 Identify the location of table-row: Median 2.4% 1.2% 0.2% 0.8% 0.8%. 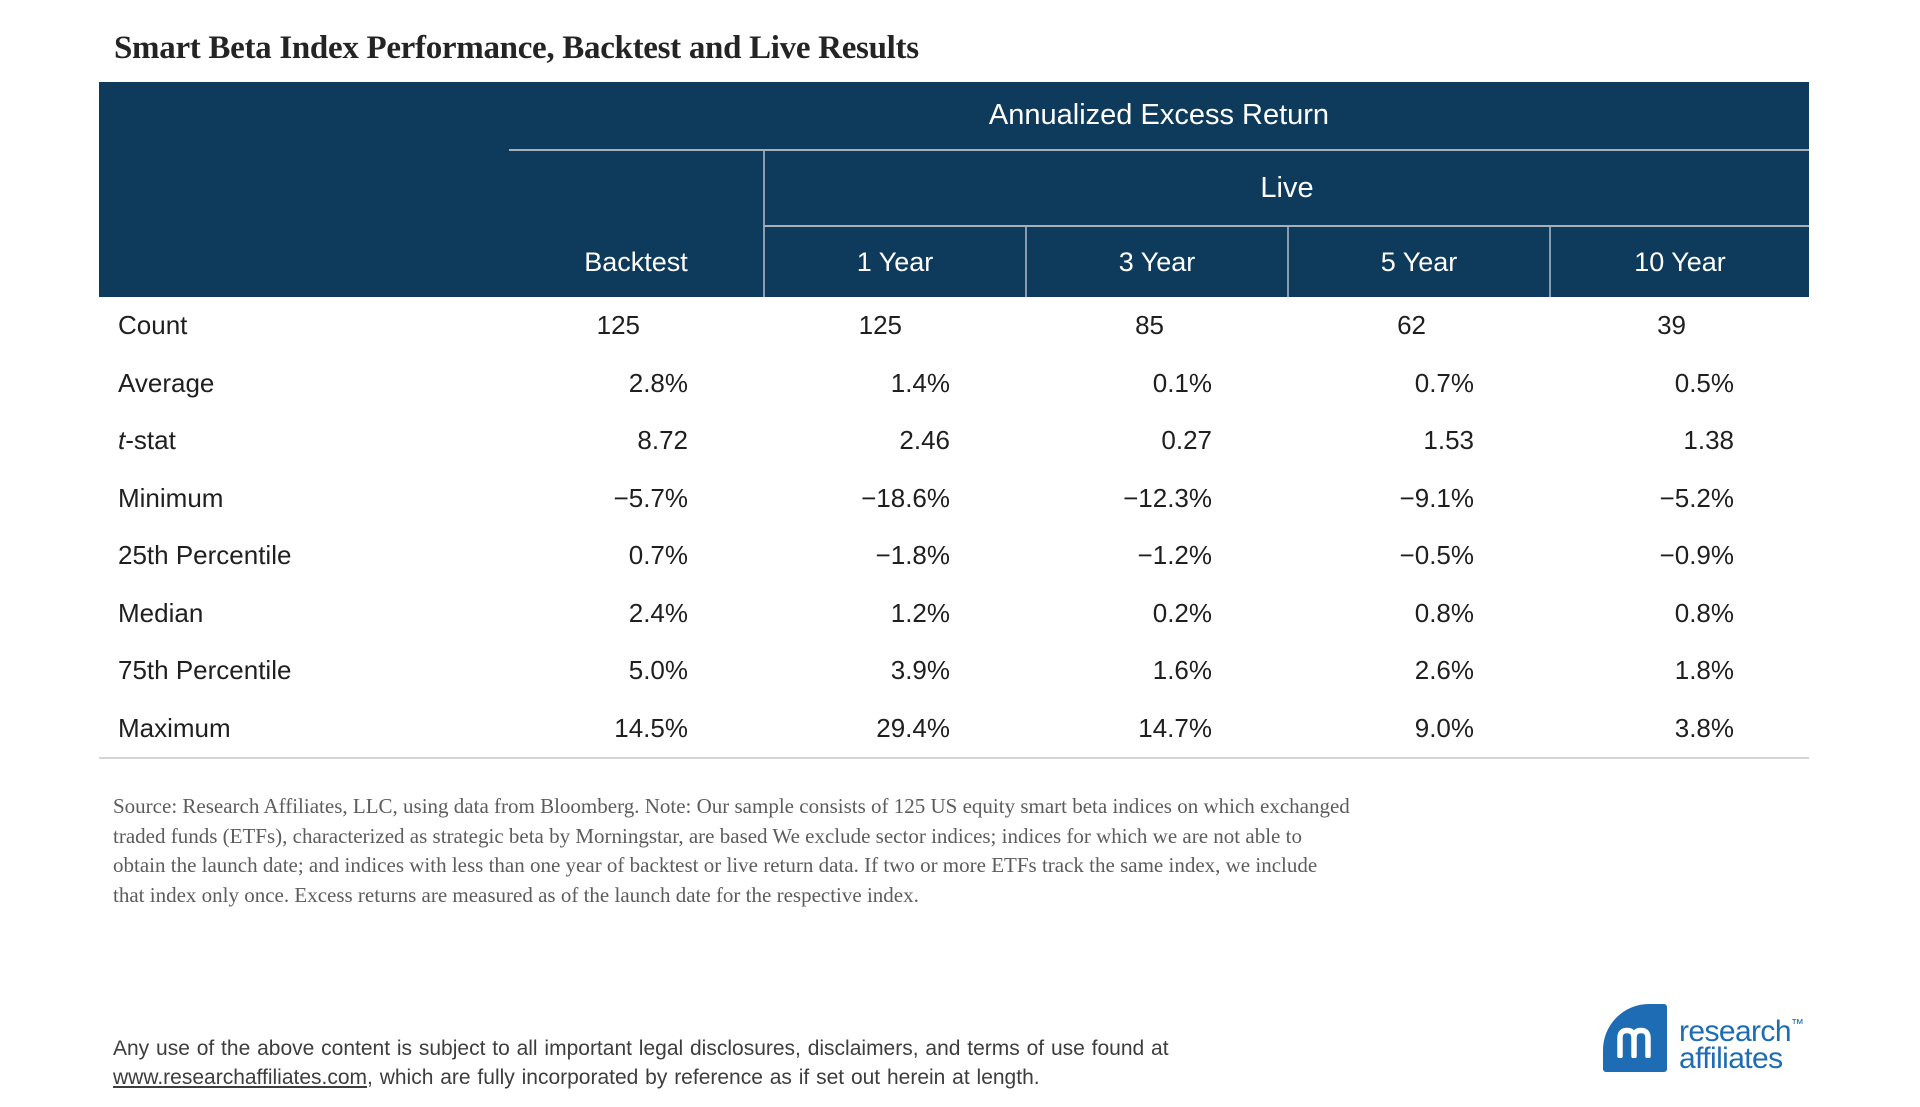
(954, 614).